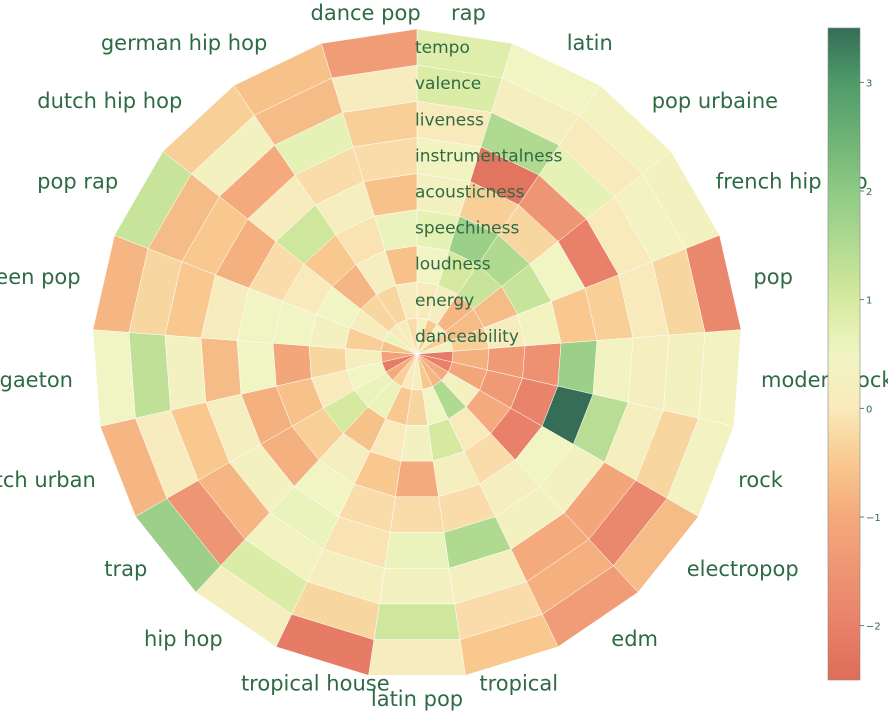  I want to click on feature-label: tempo, so click(442, 48).